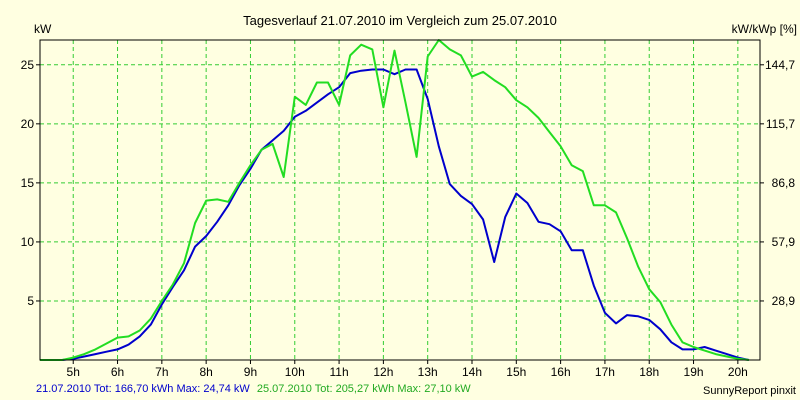  I want to click on y-right-tick-label: 28,9, so click(784, 301).